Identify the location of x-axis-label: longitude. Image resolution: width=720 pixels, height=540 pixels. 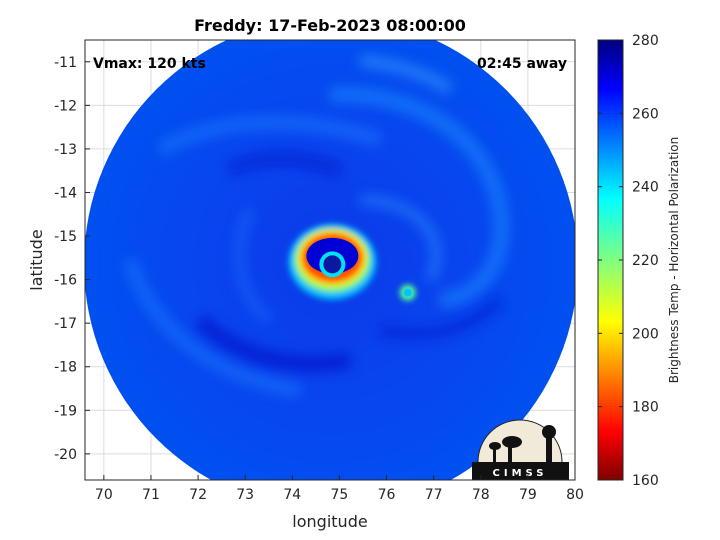
(329, 521).